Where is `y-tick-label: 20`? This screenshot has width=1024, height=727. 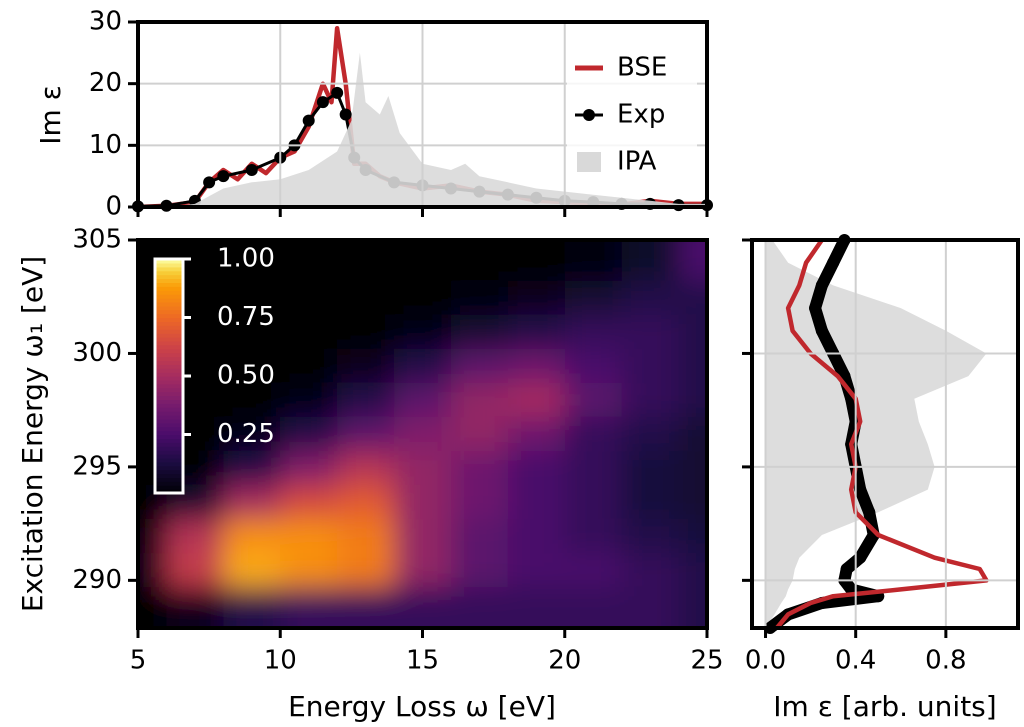 y-tick-label: 20 is located at coordinates (105, 83).